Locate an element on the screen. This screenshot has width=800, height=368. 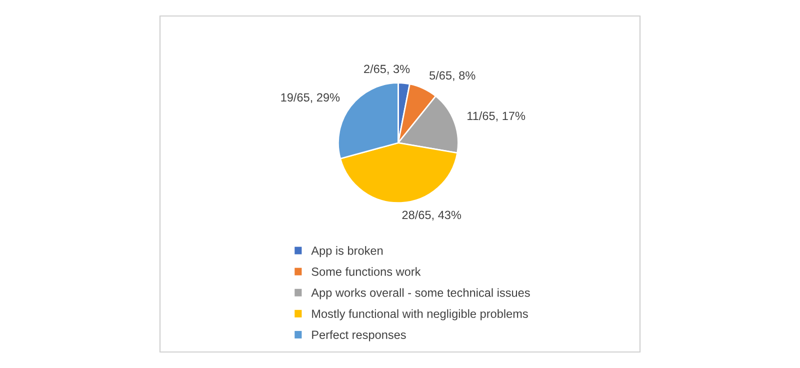
data-label: 5/65, 8% is located at coordinates (453, 76).